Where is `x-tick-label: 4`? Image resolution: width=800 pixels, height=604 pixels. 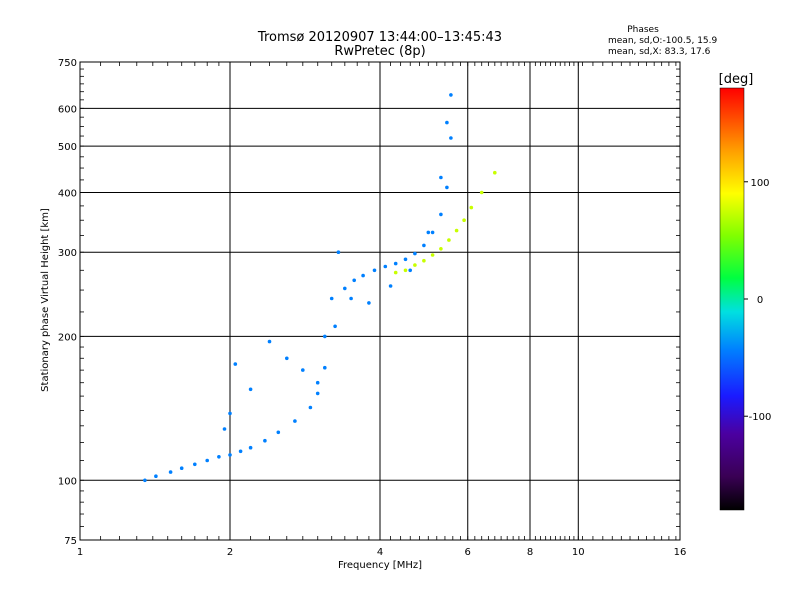 x-tick-label: 4 is located at coordinates (380, 552).